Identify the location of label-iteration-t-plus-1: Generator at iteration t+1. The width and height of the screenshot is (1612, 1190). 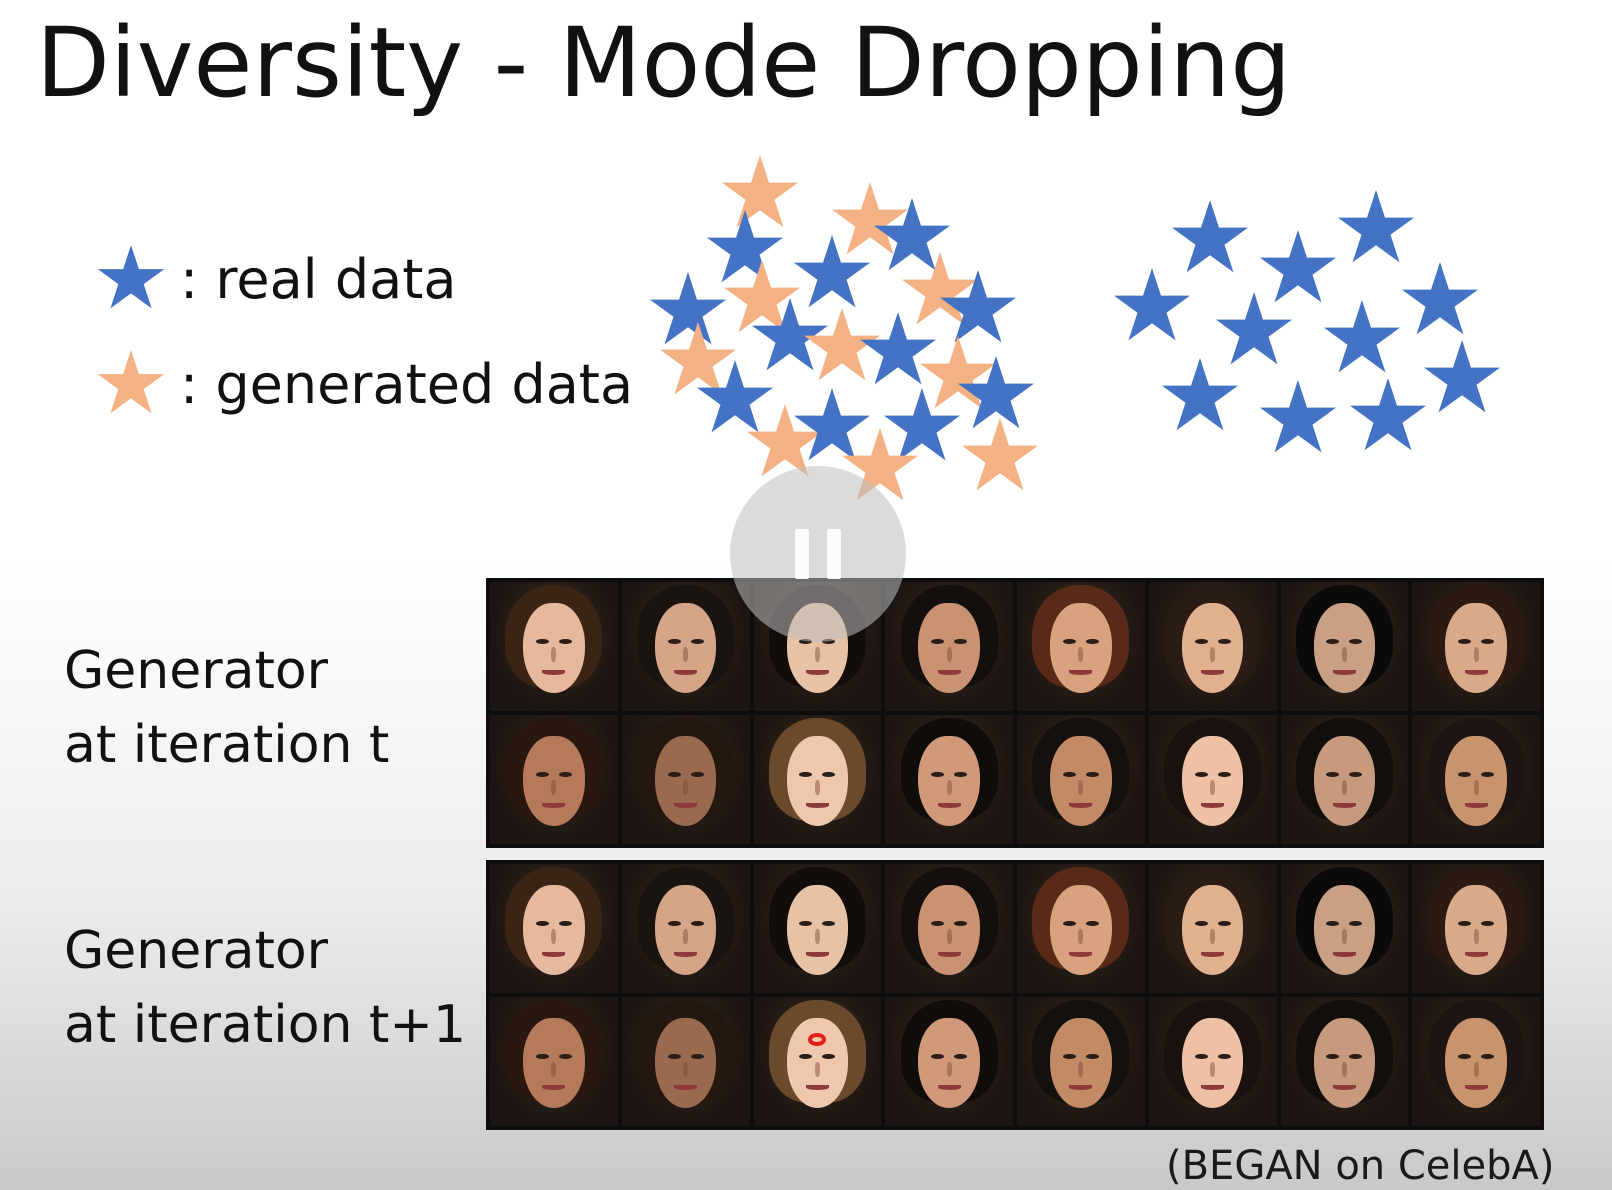
(265, 988).